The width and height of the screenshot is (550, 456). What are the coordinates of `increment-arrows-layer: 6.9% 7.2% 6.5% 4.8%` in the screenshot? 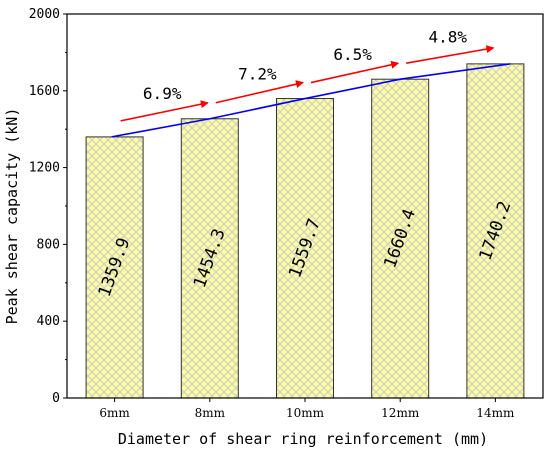 It's located at (307, 75).